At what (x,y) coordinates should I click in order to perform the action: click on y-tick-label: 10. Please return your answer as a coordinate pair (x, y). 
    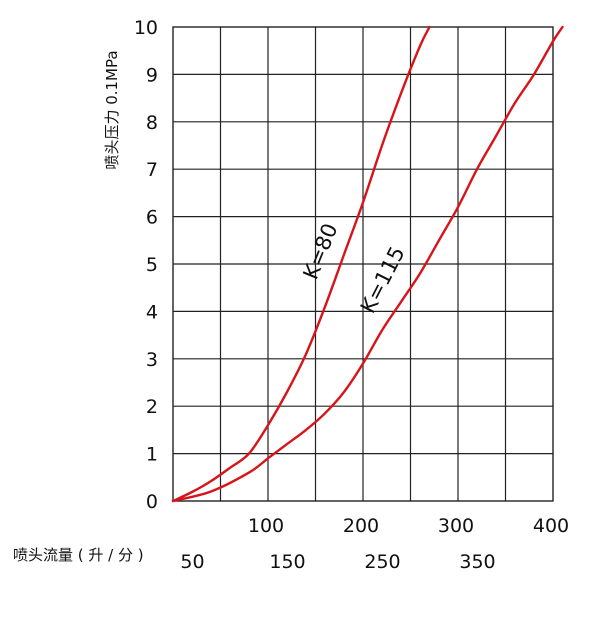
    Looking at the image, I should click on (146, 28).